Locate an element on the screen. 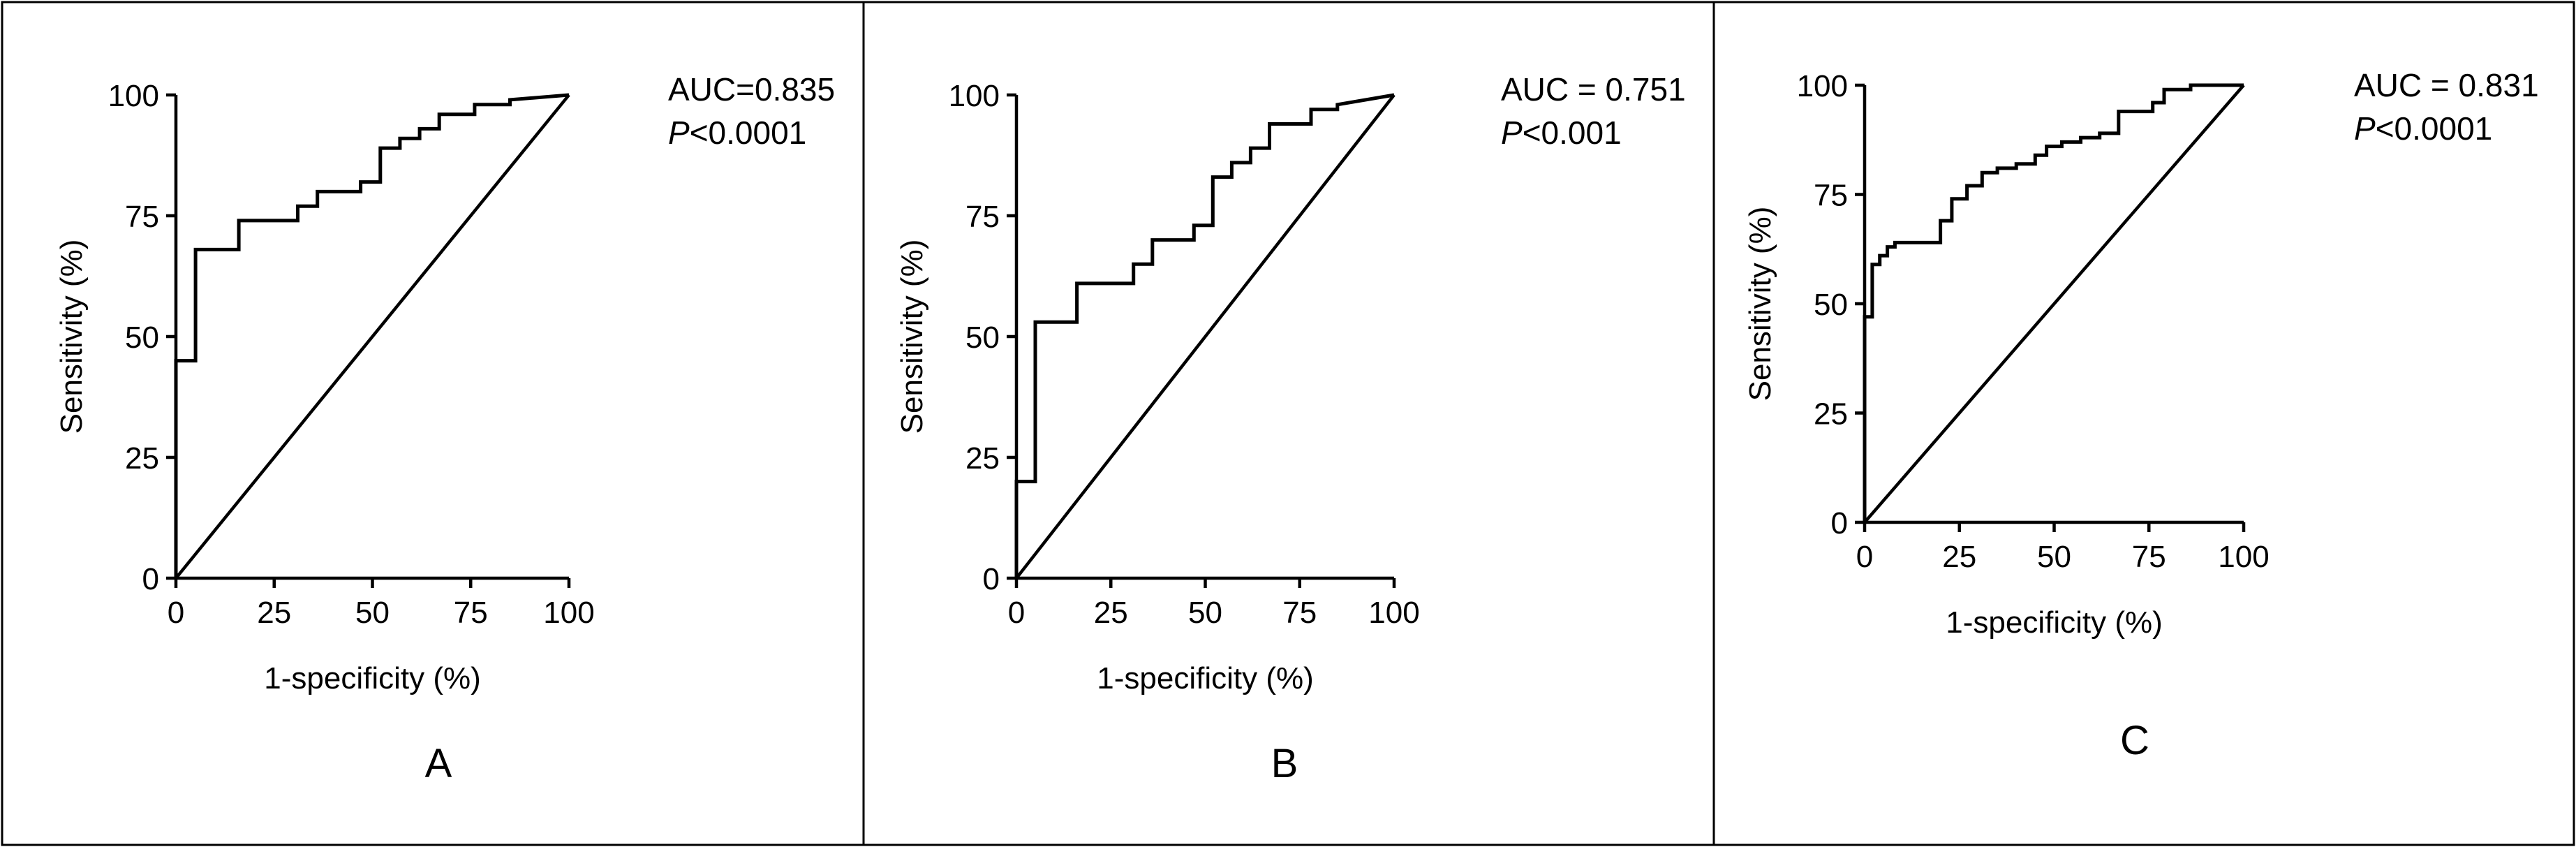 The image size is (2576, 847). panel-label: C is located at coordinates (2134, 740).